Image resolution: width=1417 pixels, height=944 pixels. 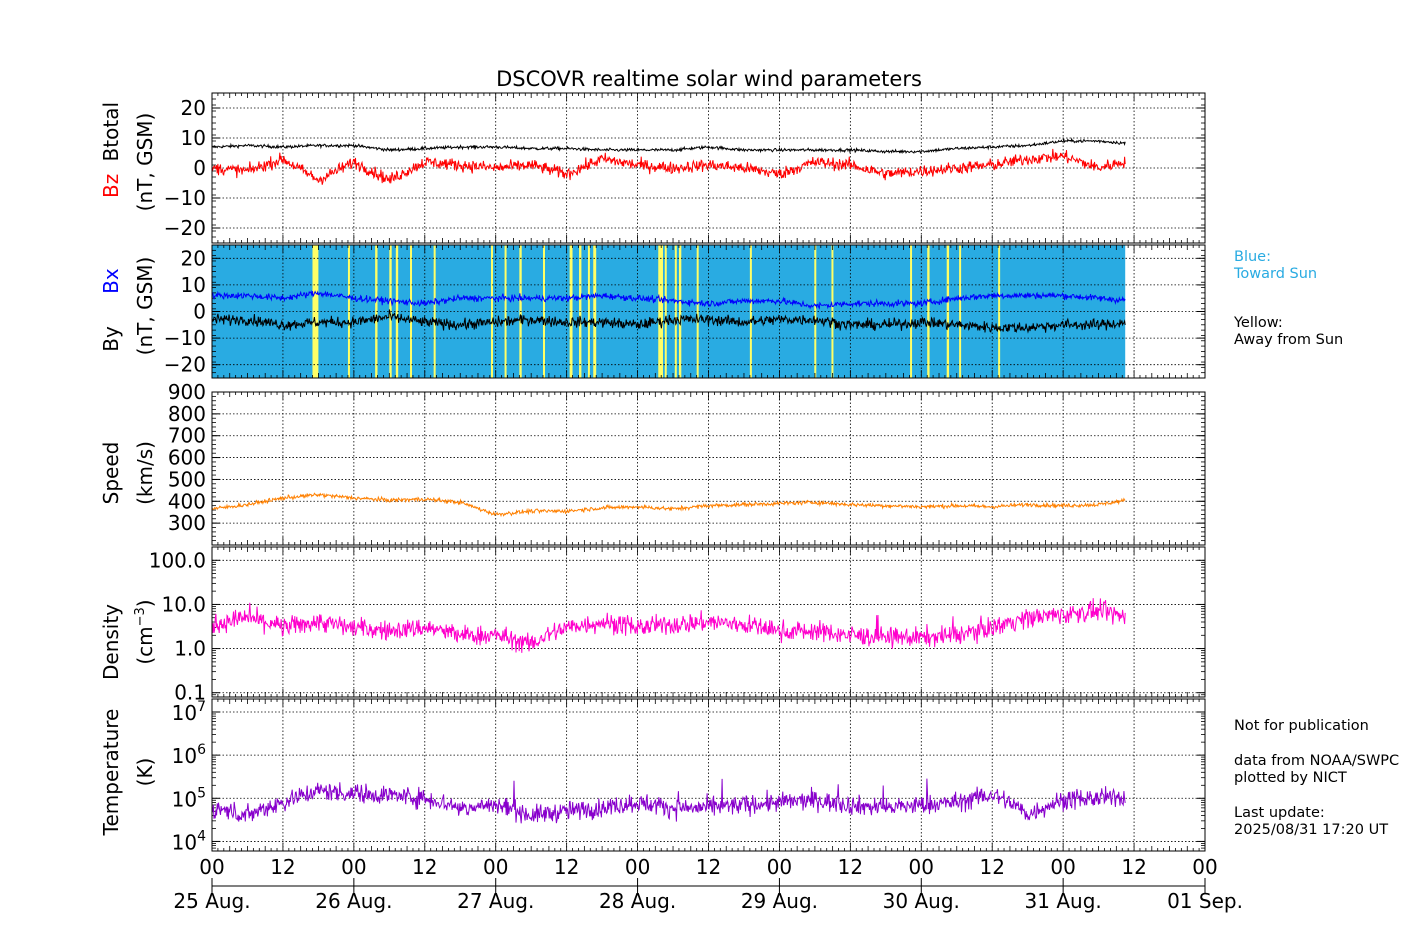 I want to click on series-density, so click(x=668, y=625).